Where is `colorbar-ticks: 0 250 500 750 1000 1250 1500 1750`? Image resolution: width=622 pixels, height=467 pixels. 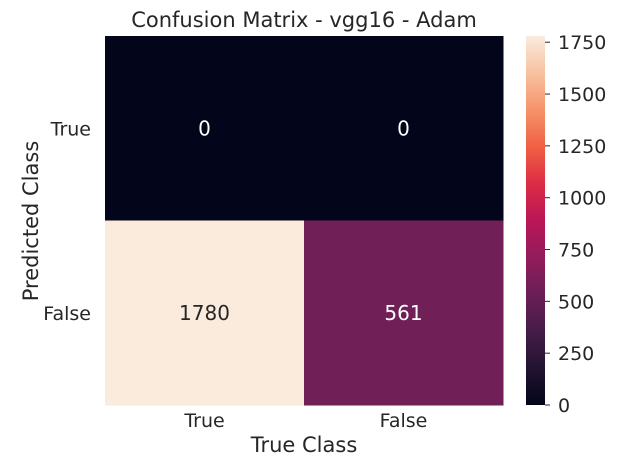 colorbar-ticks: 0 250 500 750 1000 1250 1500 1750 is located at coordinates (575, 224).